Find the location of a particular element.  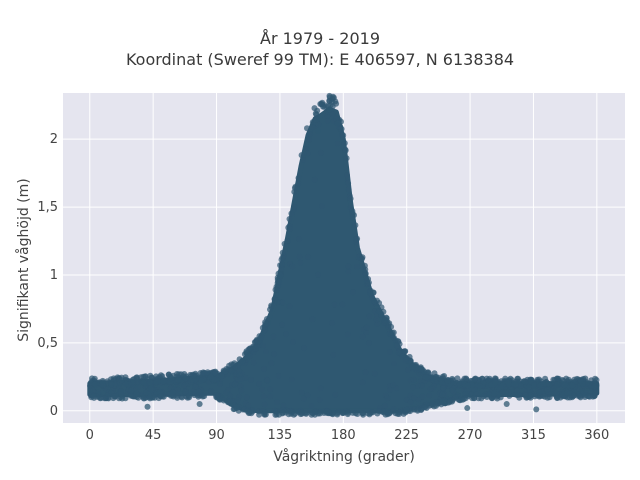

x-tick-label: 270 is located at coordinates (470, 435).